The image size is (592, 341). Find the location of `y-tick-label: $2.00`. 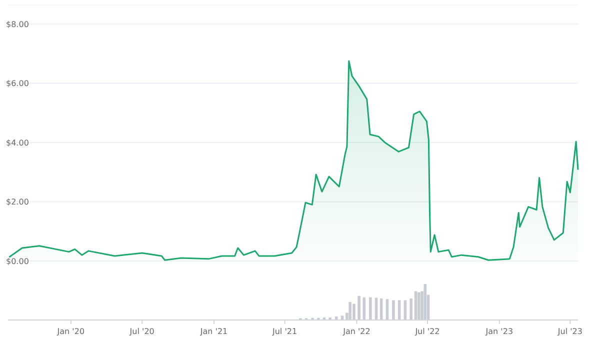

y-tick-label: $2.00 is located at coordinates (17, 202).